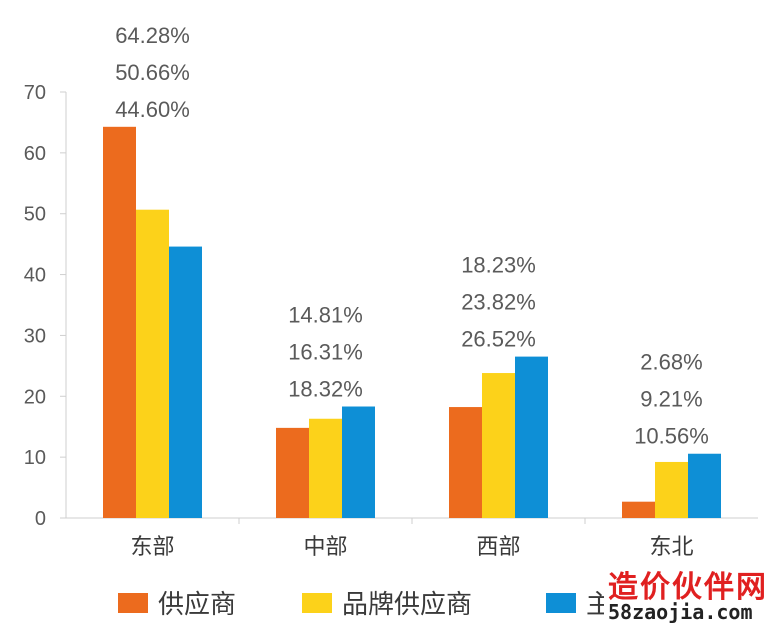  Describe the element at coordinates (325, 315) in the screenshot. I see `data-label: 14.81%` at that location.